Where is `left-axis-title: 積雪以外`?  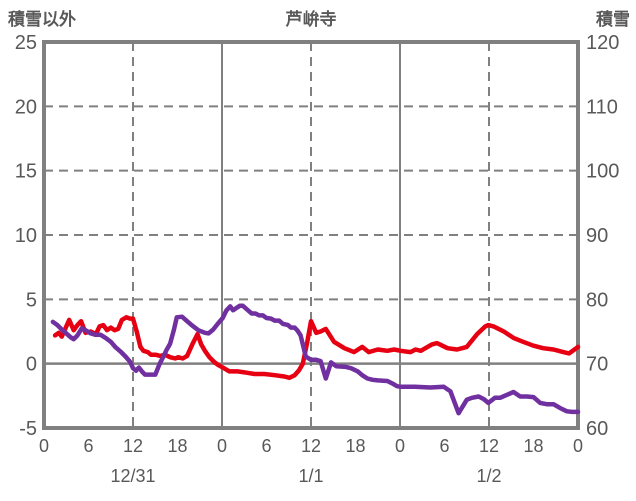
left-axis-title: 積雪以外 is located at coordinates (42, 19).